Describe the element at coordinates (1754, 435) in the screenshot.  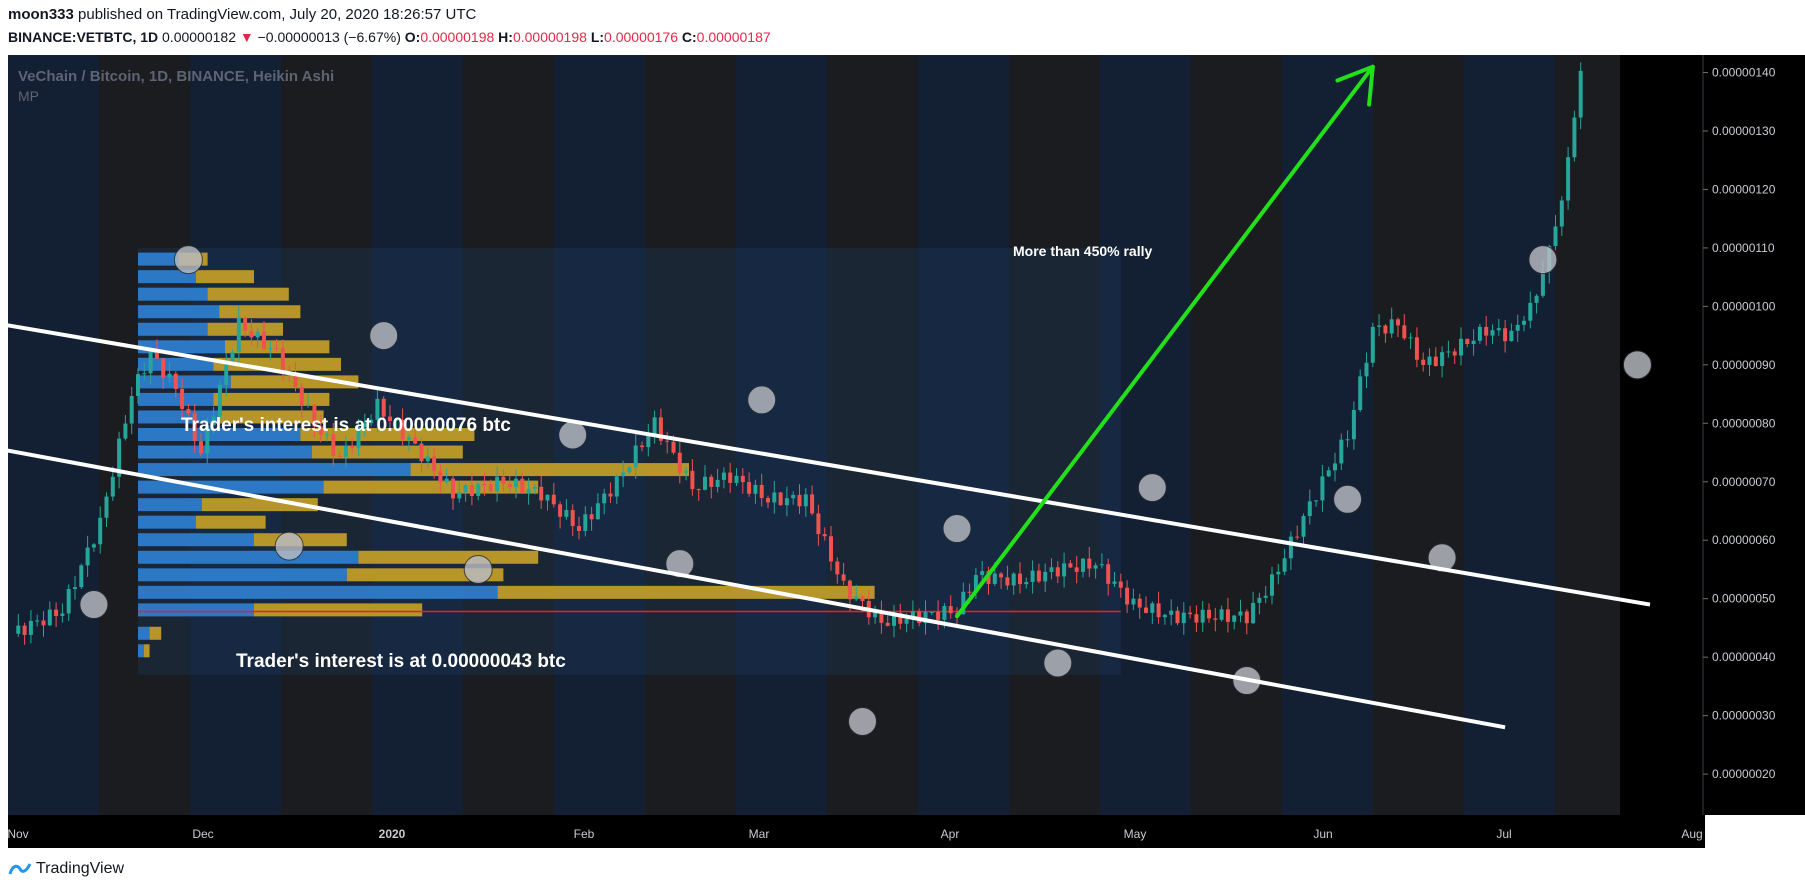
I see `price-axis` at that location.